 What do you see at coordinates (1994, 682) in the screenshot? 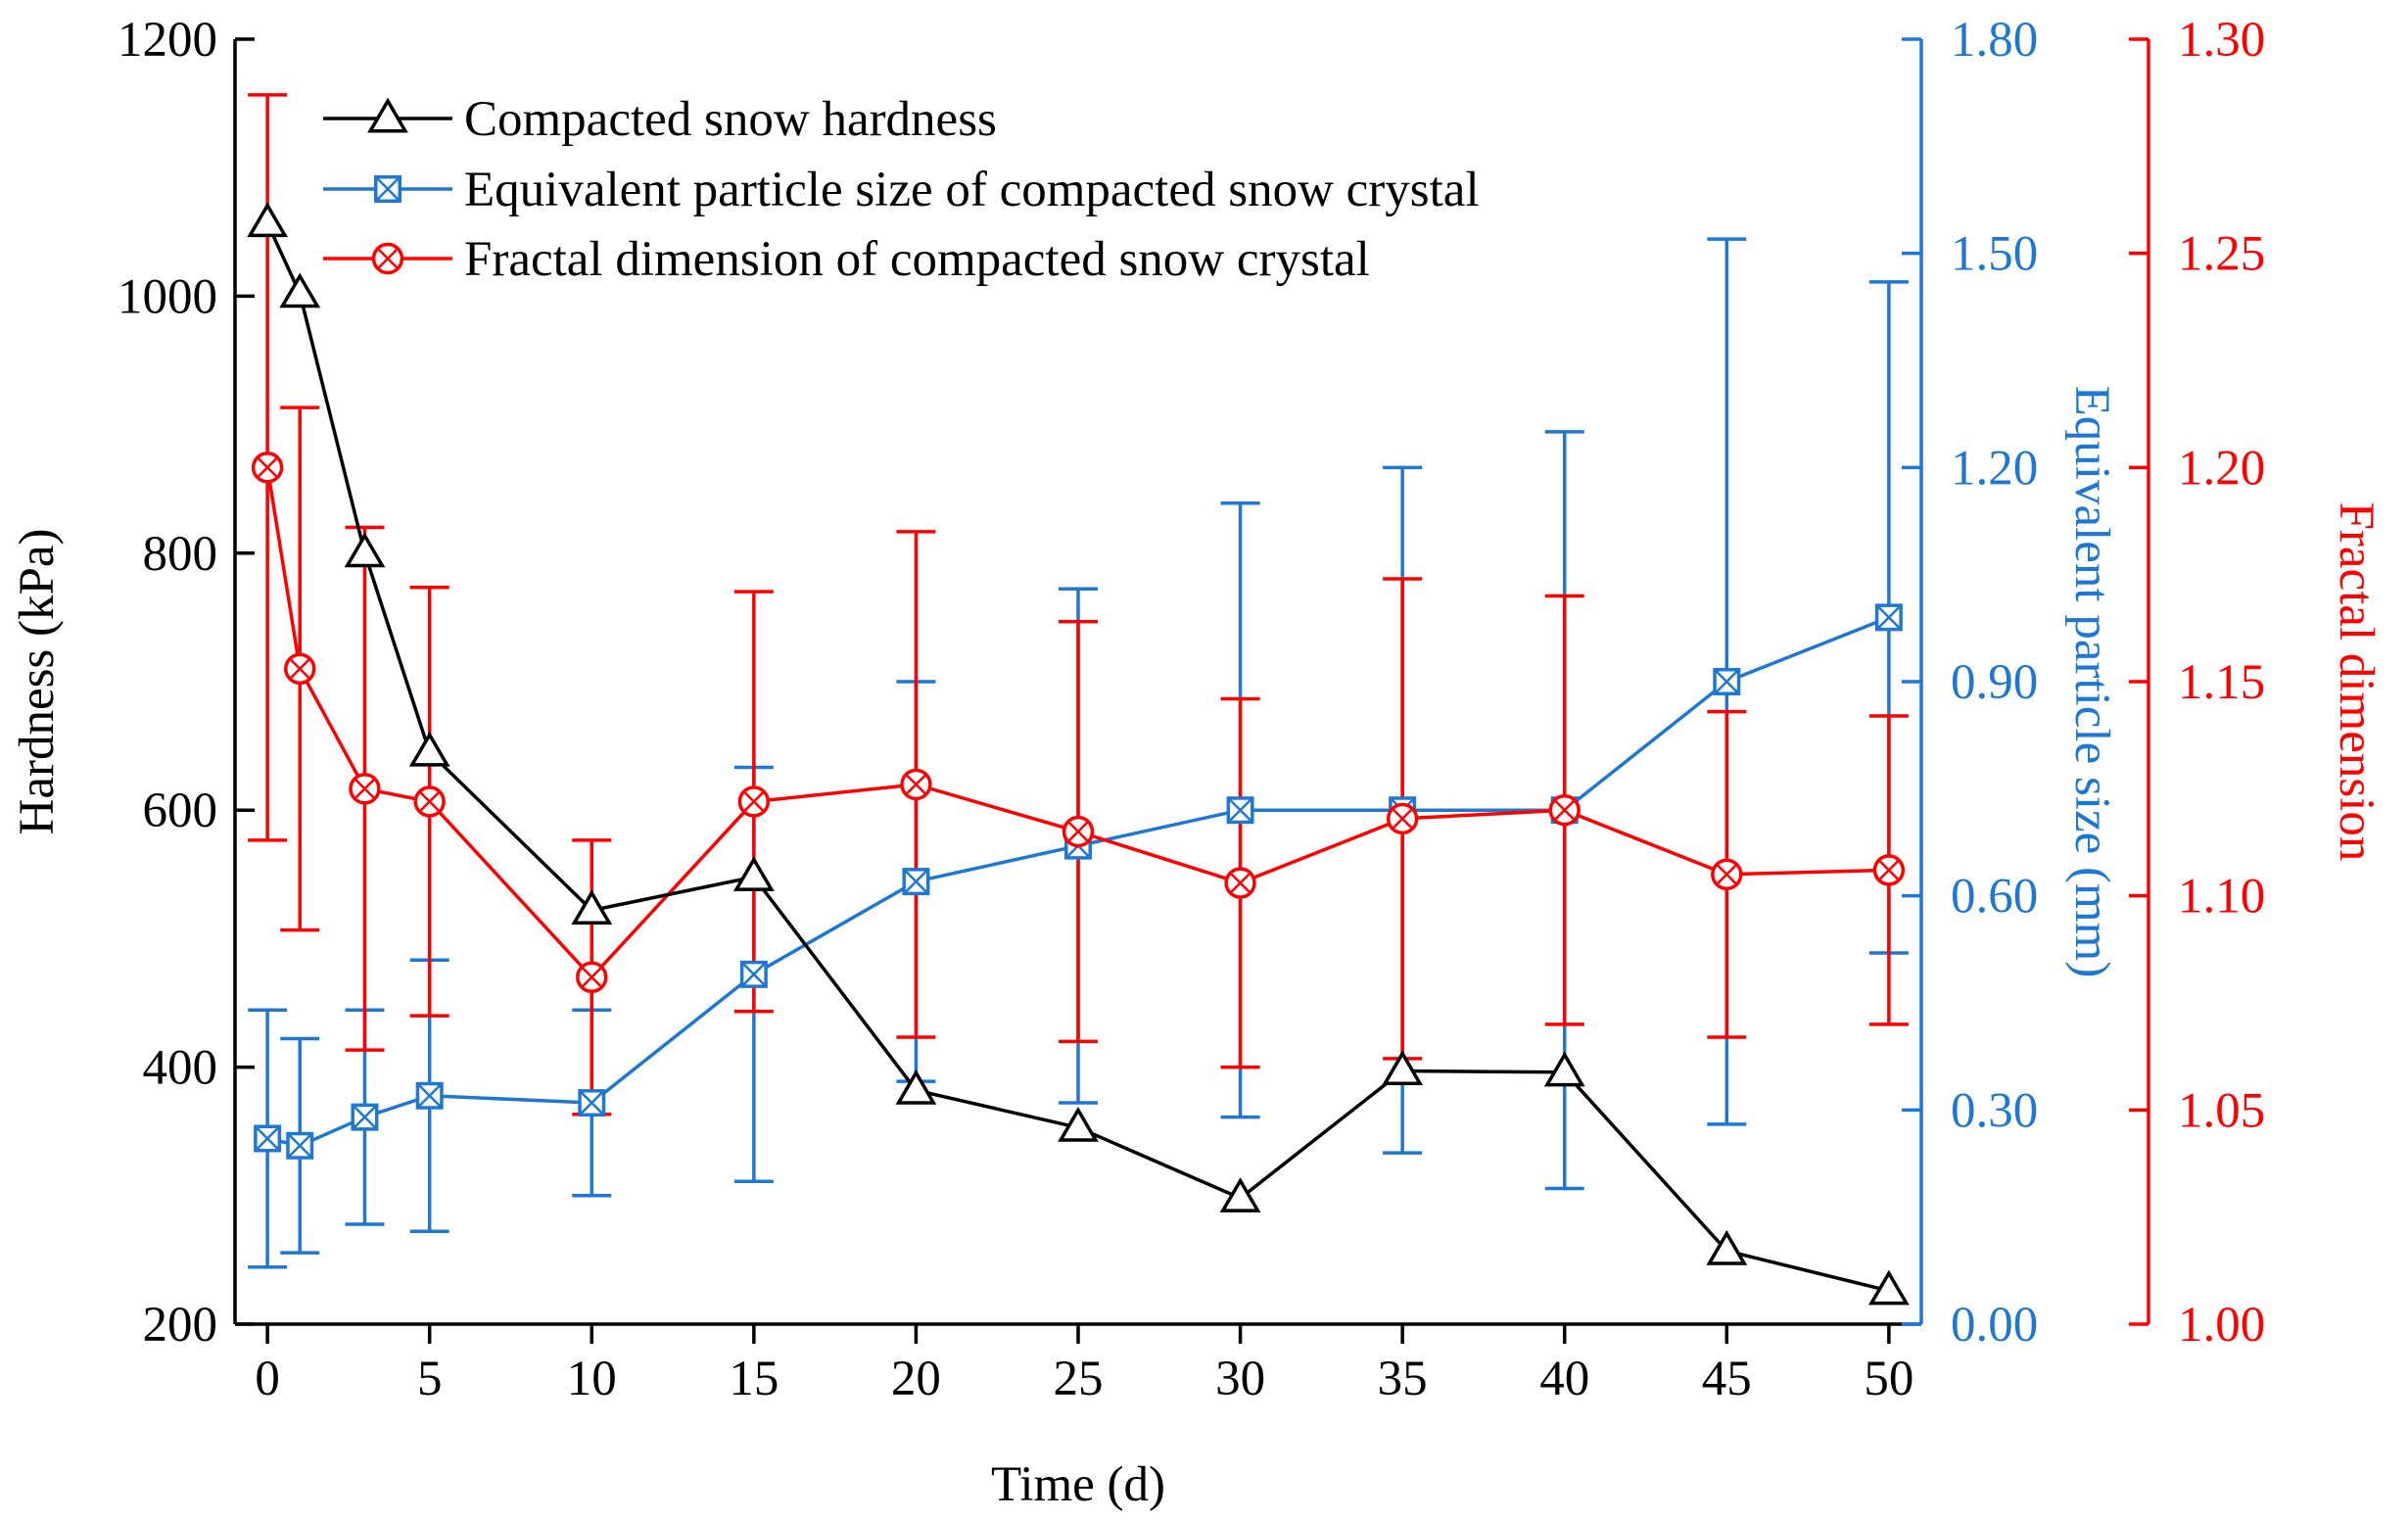
I see `particle-tick-label: 0.90` at bounding box center [1994, 682].